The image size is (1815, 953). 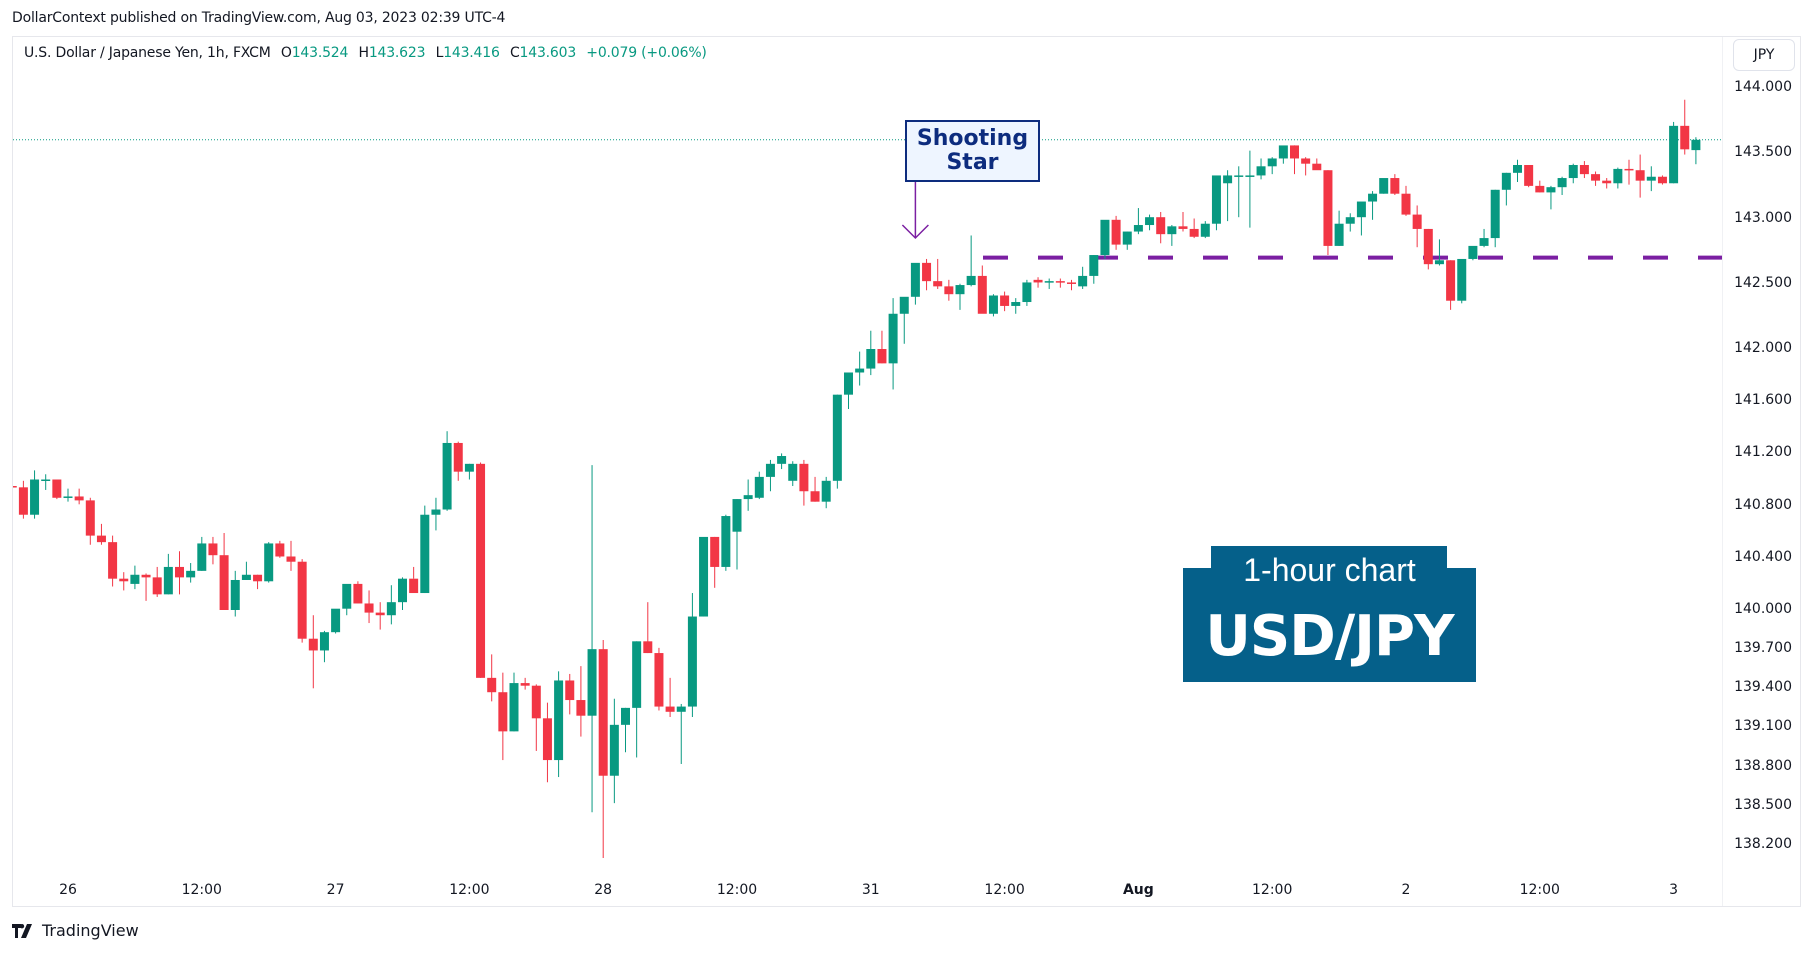 I want to click on price-tick-label: 142.000, so click(x=1763, y=348).